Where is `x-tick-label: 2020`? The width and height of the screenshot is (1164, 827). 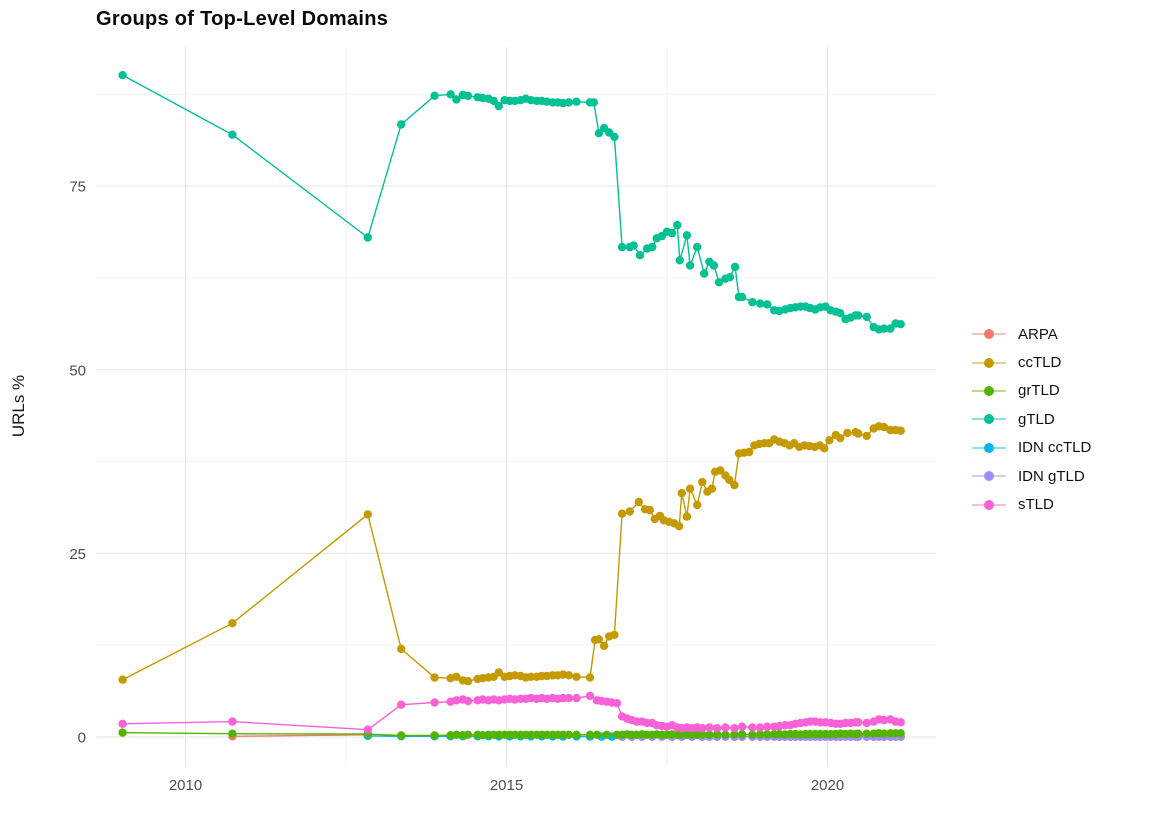 x-tick-label: 2020 is located at coordinates (827, 785).